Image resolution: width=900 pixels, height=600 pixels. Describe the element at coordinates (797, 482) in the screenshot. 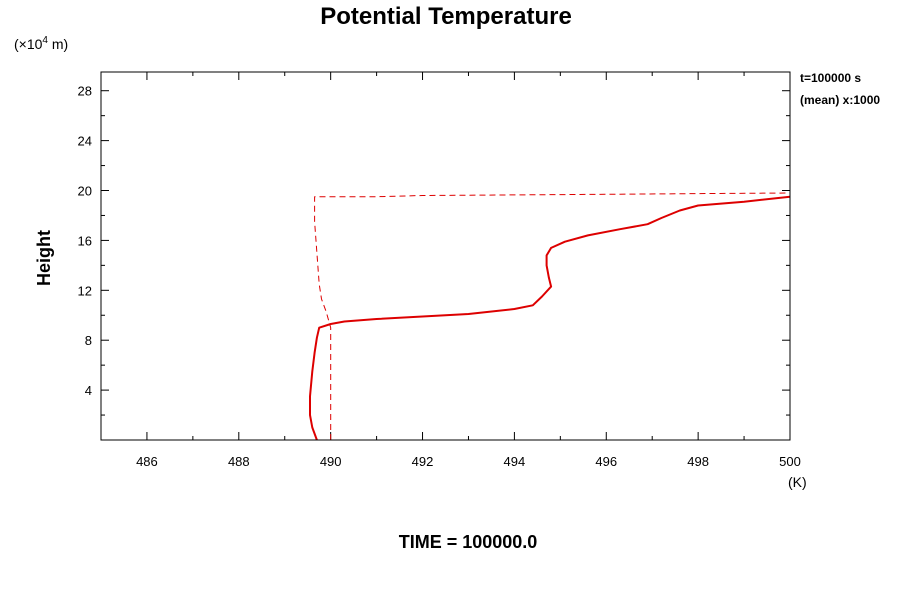

I see `x-unit-label: (K)` at that location.